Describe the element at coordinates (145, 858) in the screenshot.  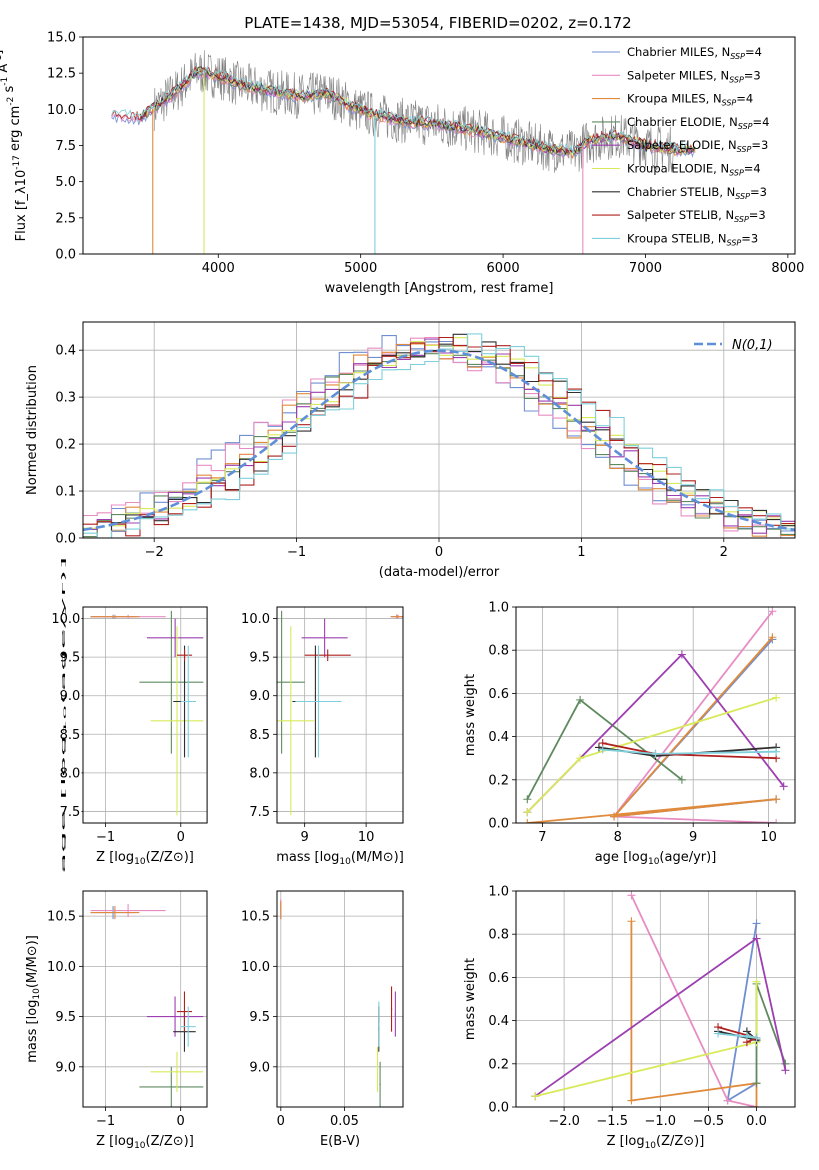
I see `x-axis-label: Z [log10(Z/Z⊙)]` at that location.